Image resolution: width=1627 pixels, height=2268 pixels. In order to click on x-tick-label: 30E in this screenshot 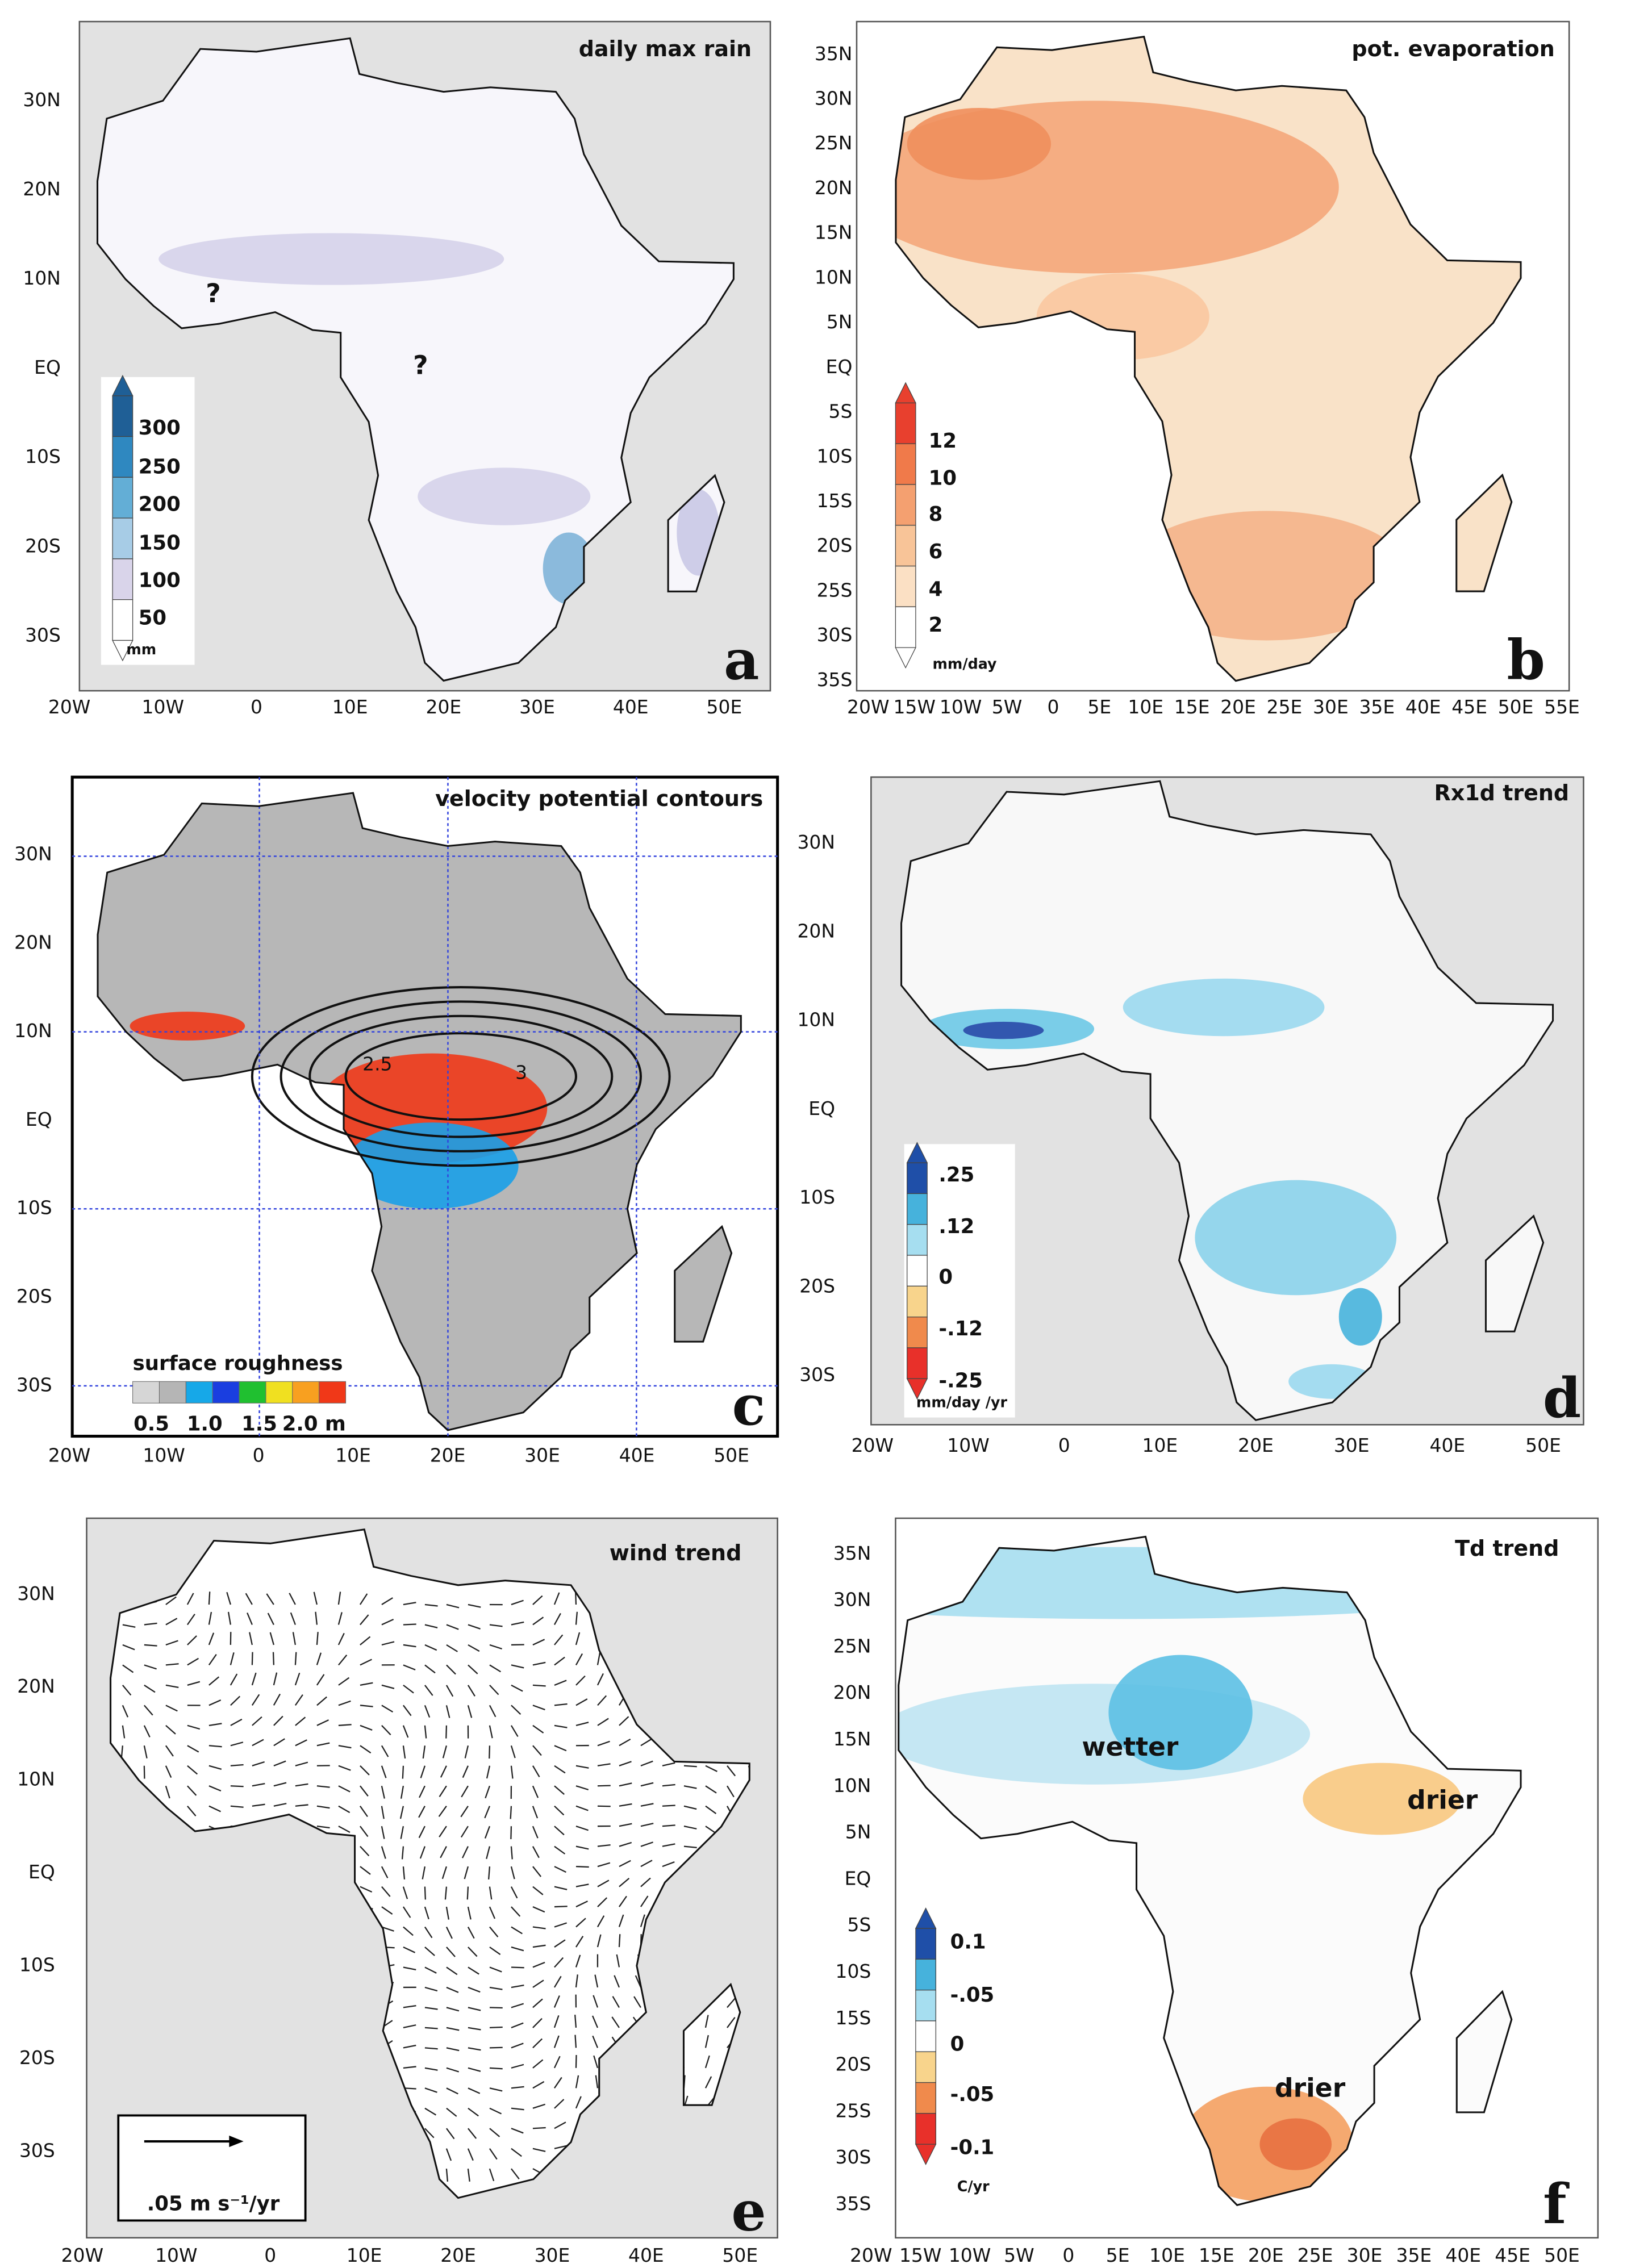, I will do `click(553, 2255)`.